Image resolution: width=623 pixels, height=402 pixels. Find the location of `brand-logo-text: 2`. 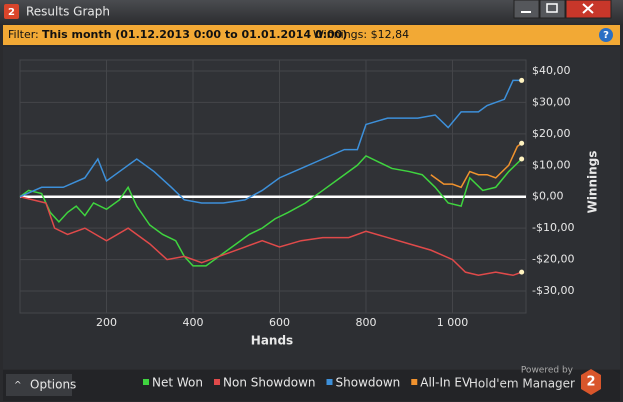

brand-logo-text: 2 is located at coordinates (590, 382).